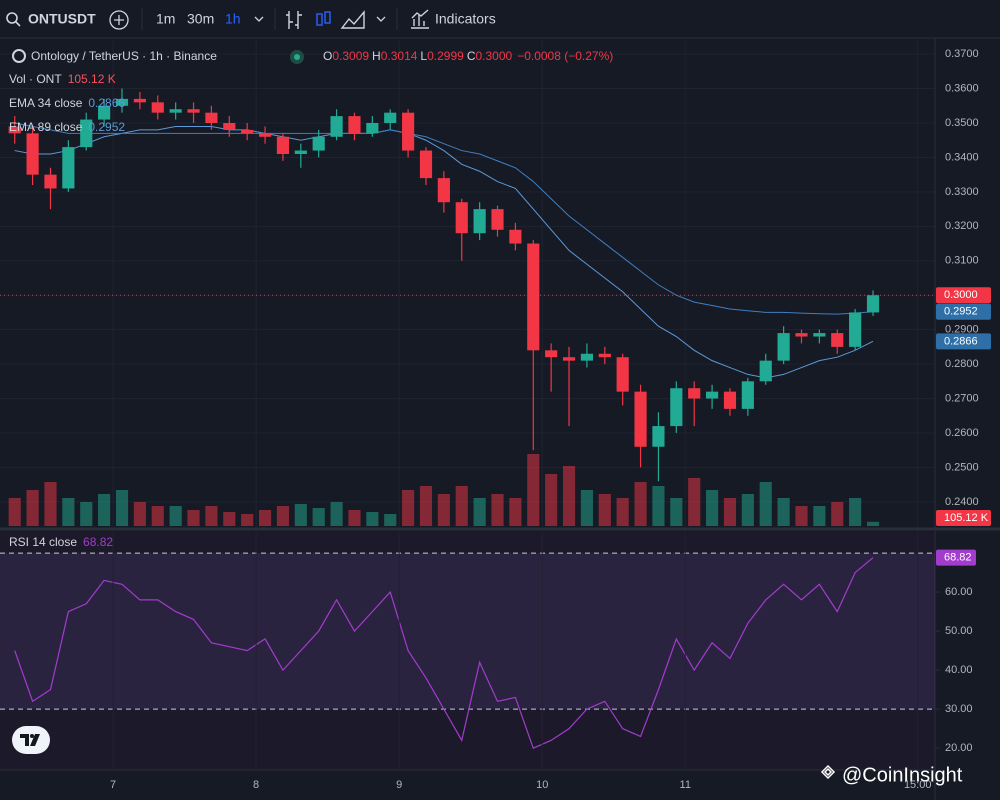 The image size is (1000, 800). Describe the element at coordinates (465, 19) in the screenshot. I see `indicators-button: Indicators` at that location.